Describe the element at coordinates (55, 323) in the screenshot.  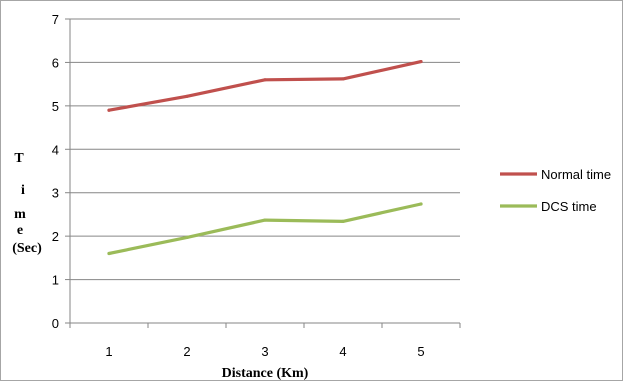
I see `y-tick-label: 0` at that location.